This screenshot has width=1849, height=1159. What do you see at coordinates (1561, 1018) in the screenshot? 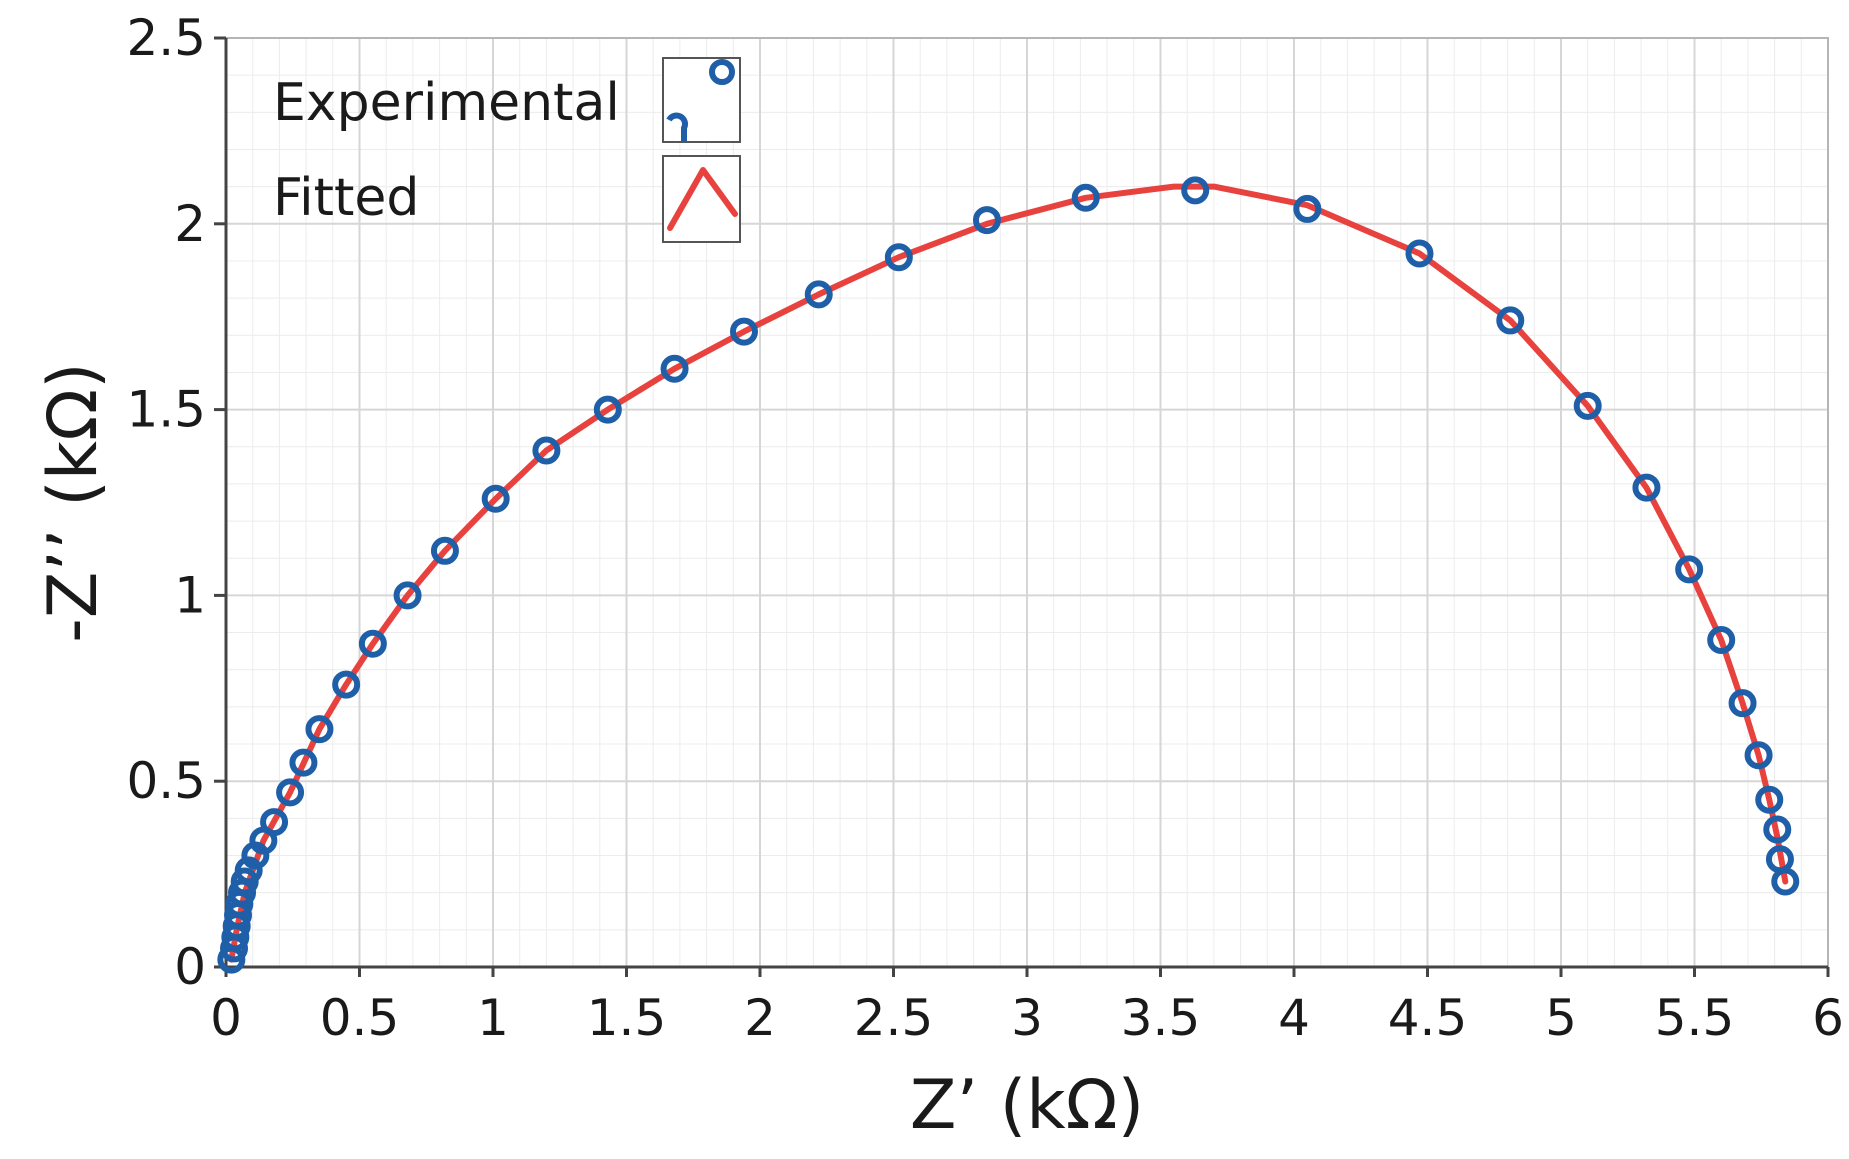
I see `x-tick-label: 5` at bounding box center [1561, 1018].